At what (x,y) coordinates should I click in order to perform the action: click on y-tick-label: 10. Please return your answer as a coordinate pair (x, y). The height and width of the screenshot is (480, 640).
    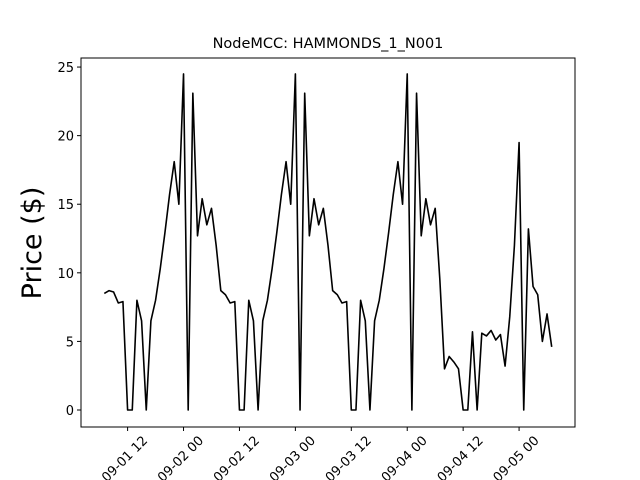
    Looking at the image, I should click on (65, 274).